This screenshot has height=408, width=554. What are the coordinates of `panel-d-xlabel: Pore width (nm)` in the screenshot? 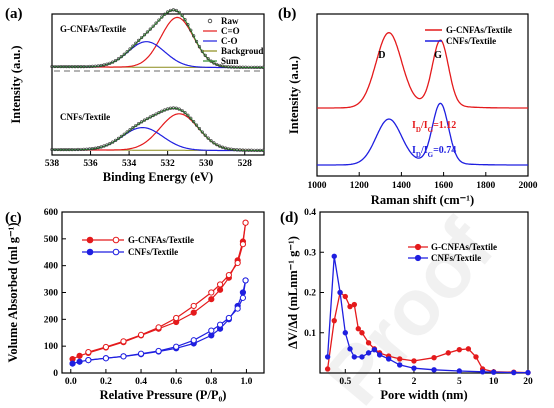 It's located at (423, 395).